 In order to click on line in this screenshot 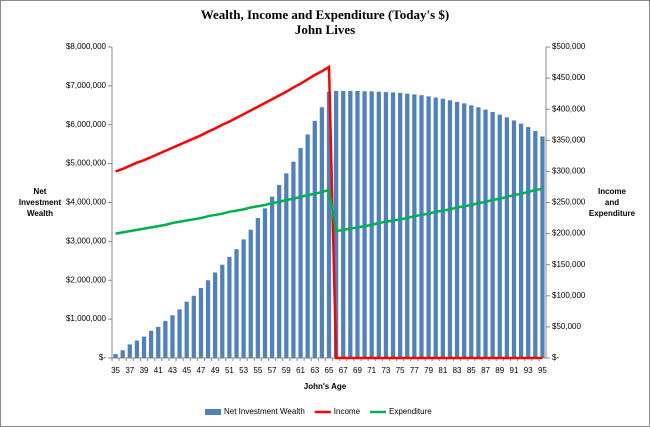, I will do `click(329, 211)`.